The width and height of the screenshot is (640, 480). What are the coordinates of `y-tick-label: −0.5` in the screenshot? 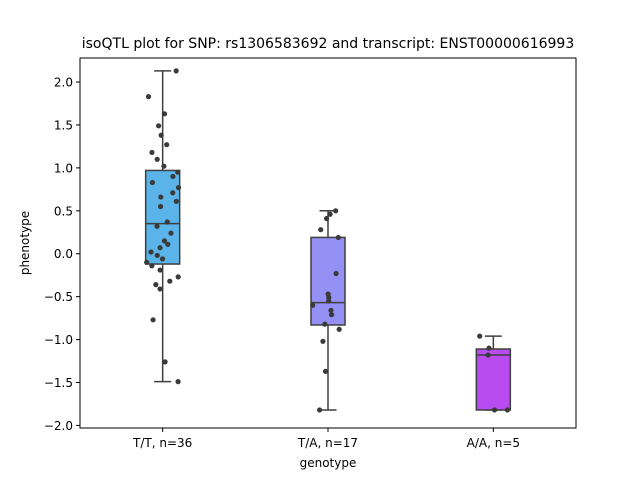 It's located at (58, 297).